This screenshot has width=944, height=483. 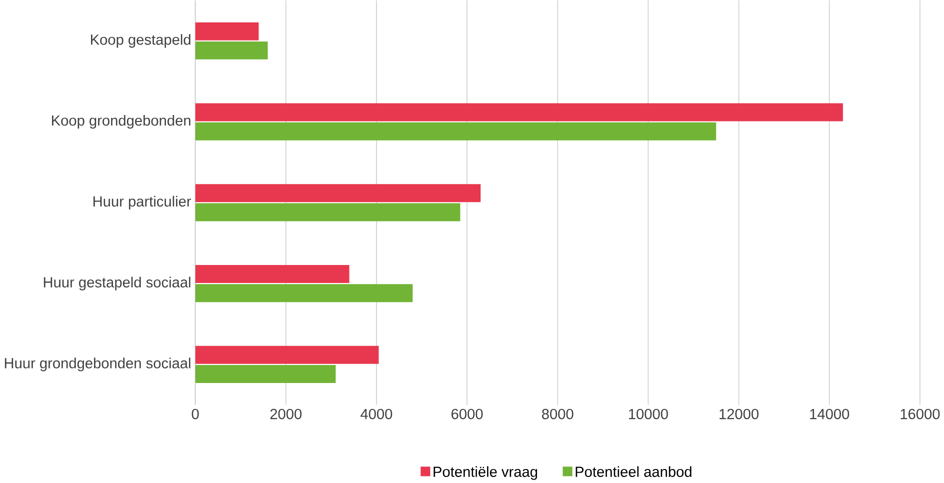 What do you see at coordinates (634, 471) in the screenshot?
I see `legend-label: Potentieel aanbod` at bounding box center [634, 471].